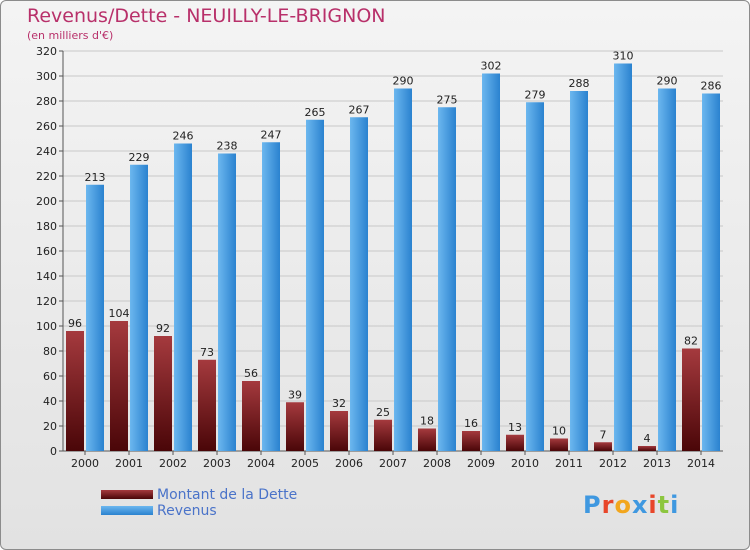 Image resolution: width=750 pixels, height=550 pixels. Describe the element at coordinates (664, 505) in the screenshot. I see `logo-letter: t` at that location.